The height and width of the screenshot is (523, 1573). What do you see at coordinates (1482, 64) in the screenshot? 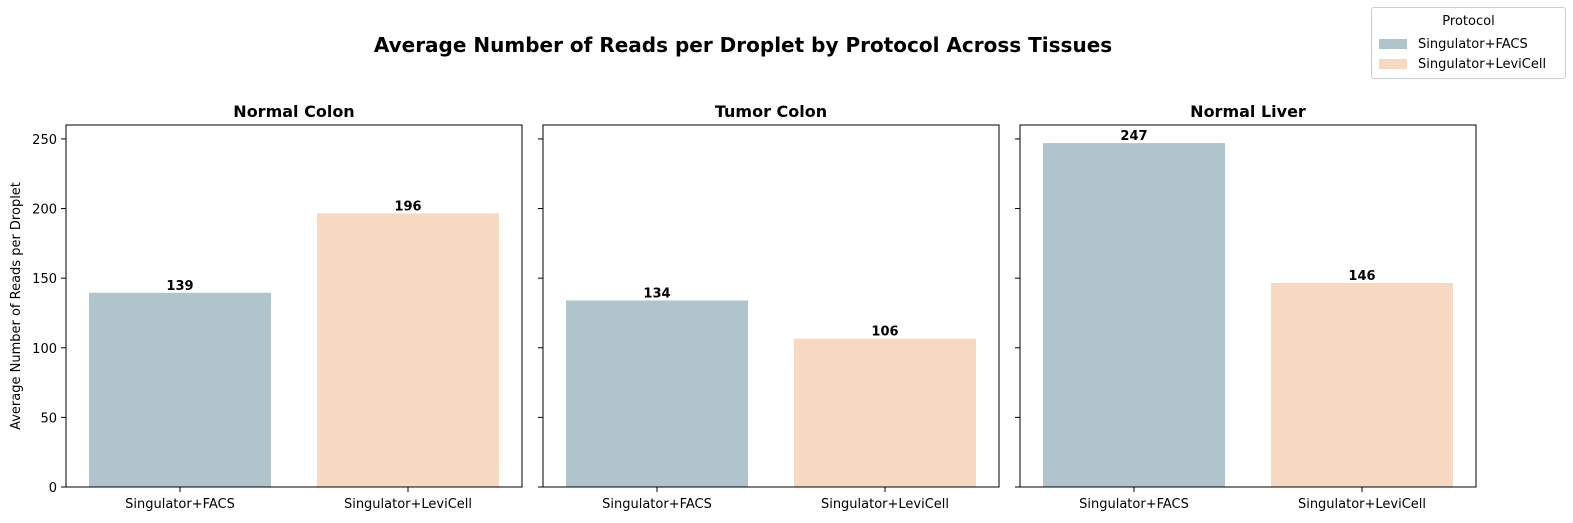
I see `legend-label: Singulator+LeviCell` at bounding box center [1482, 64].